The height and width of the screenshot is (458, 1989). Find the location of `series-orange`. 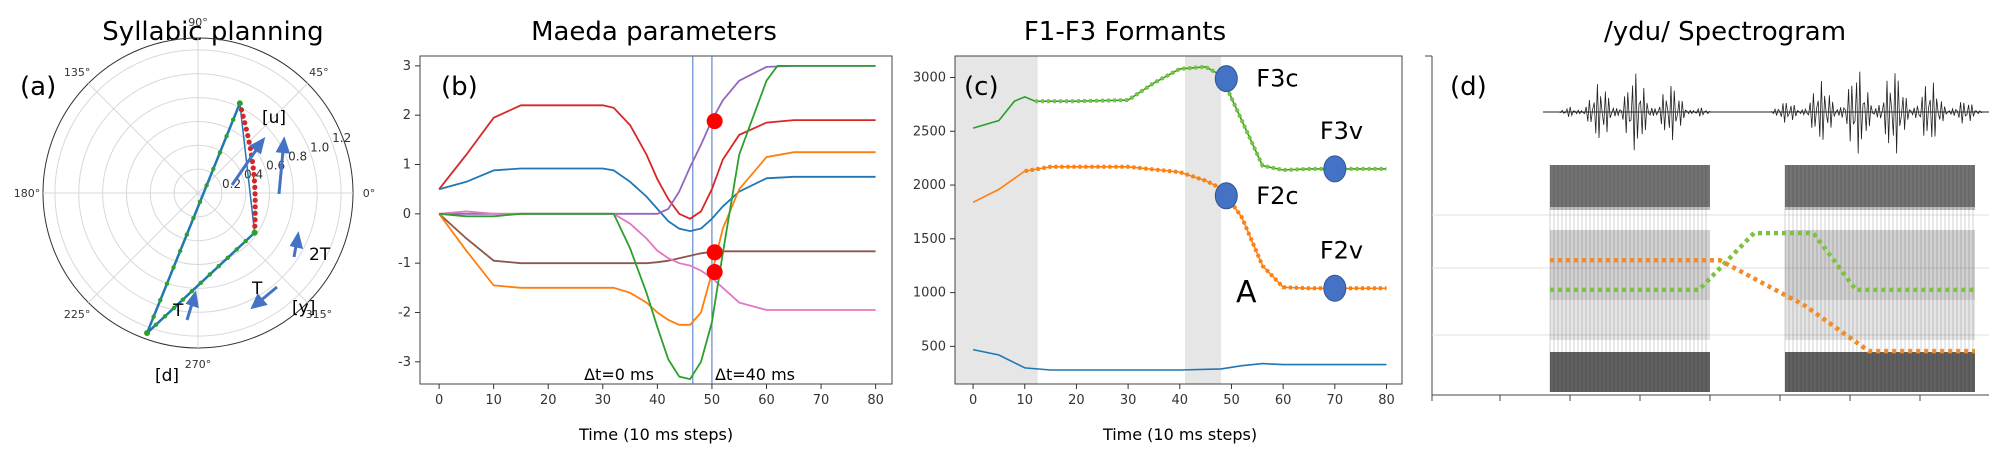

series-orange is located at coordinates (657, 238).